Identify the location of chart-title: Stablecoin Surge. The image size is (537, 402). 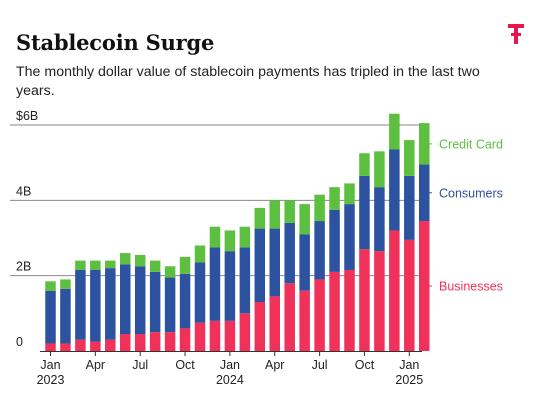
(115, 42).